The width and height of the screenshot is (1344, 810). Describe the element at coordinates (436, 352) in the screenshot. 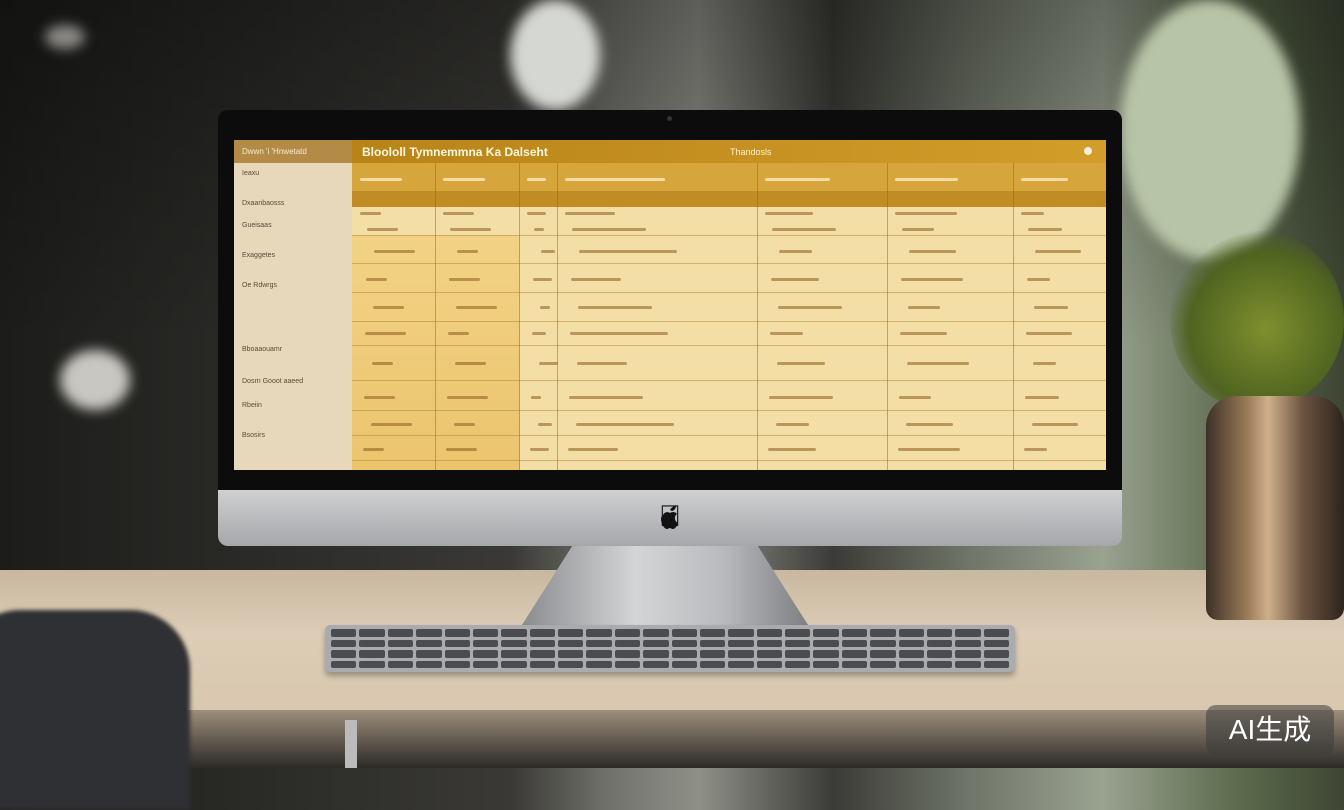

I see `highlighted-column` at that location.